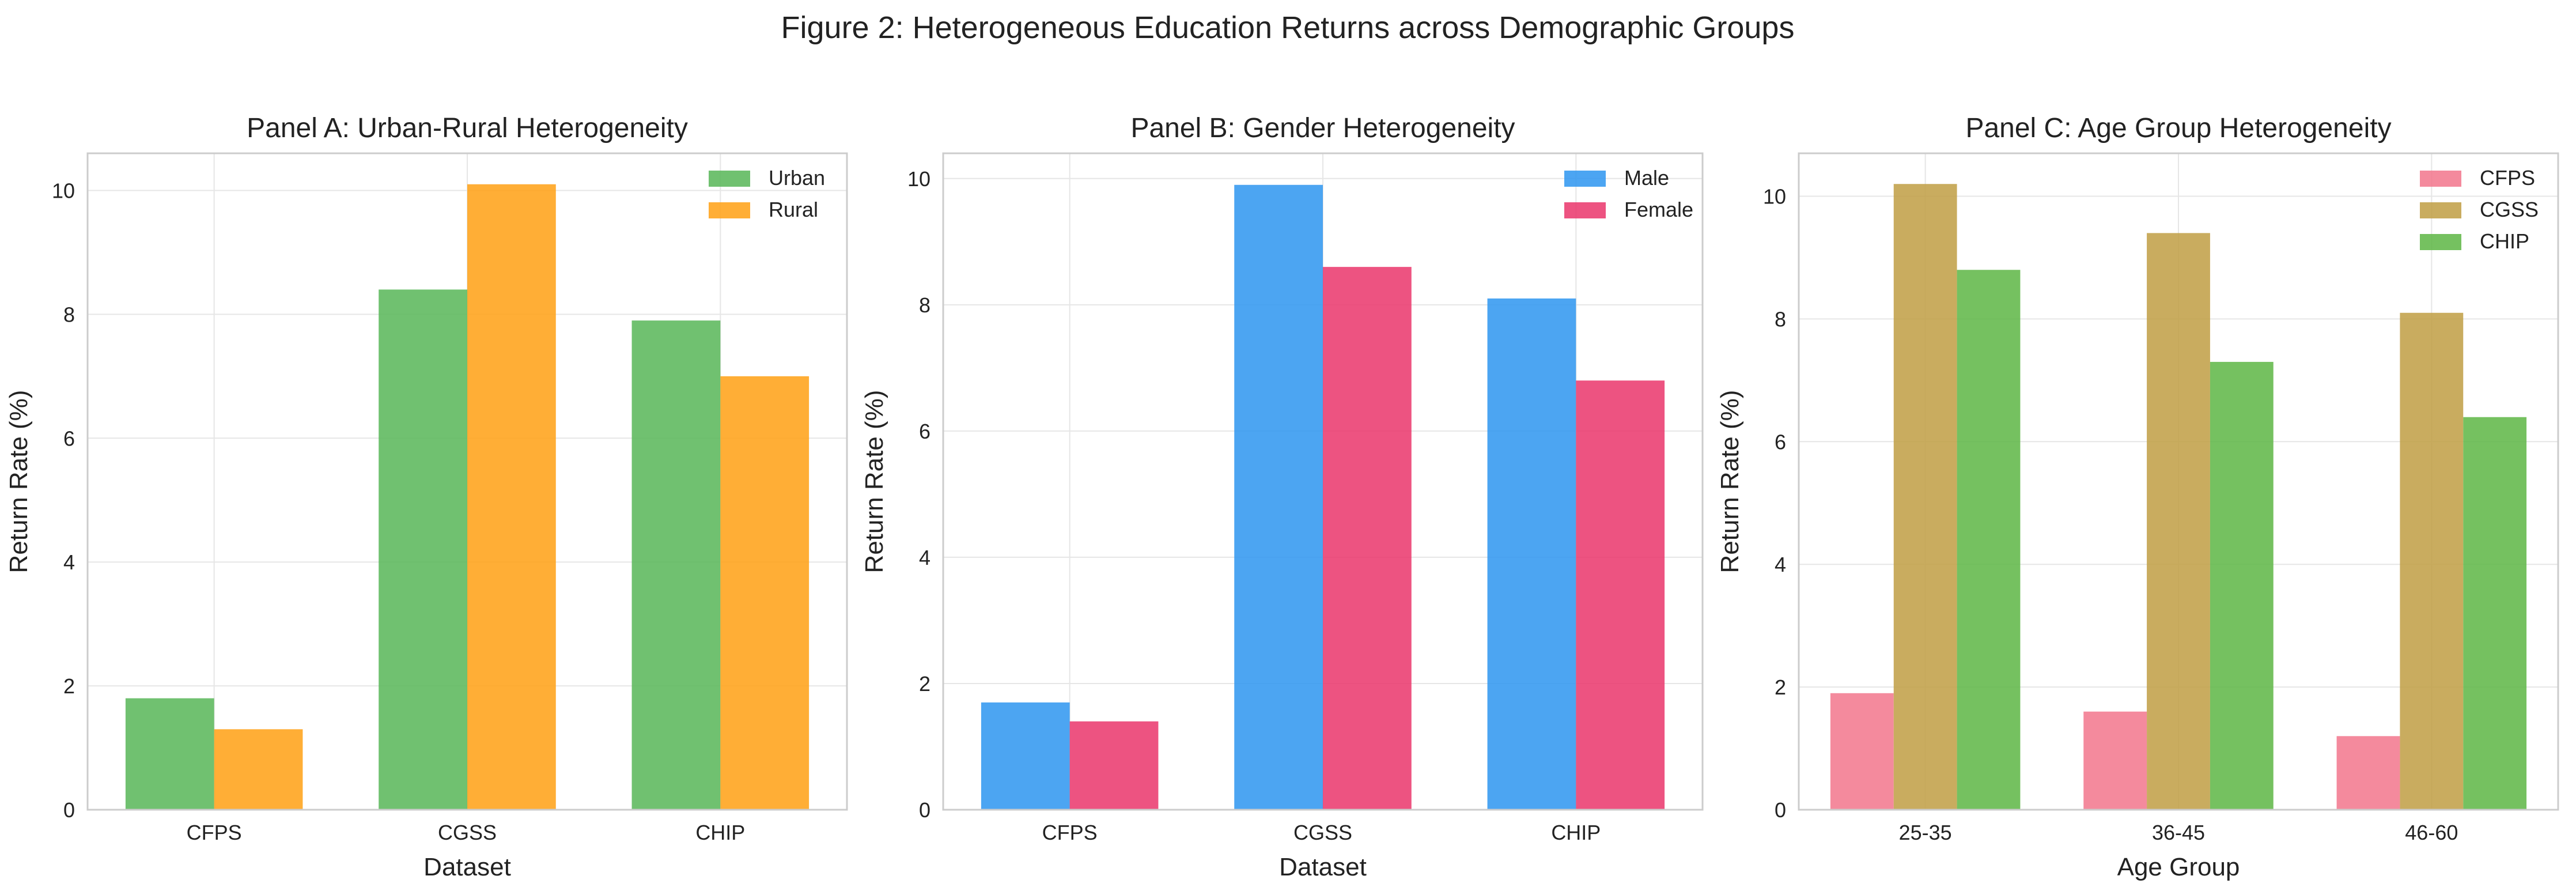 The width and height of the screenshot is (2576, 891). Describe the element at coordinates (2507, 178) in the screenshot. I see `legend-label: CFPS` at that location.